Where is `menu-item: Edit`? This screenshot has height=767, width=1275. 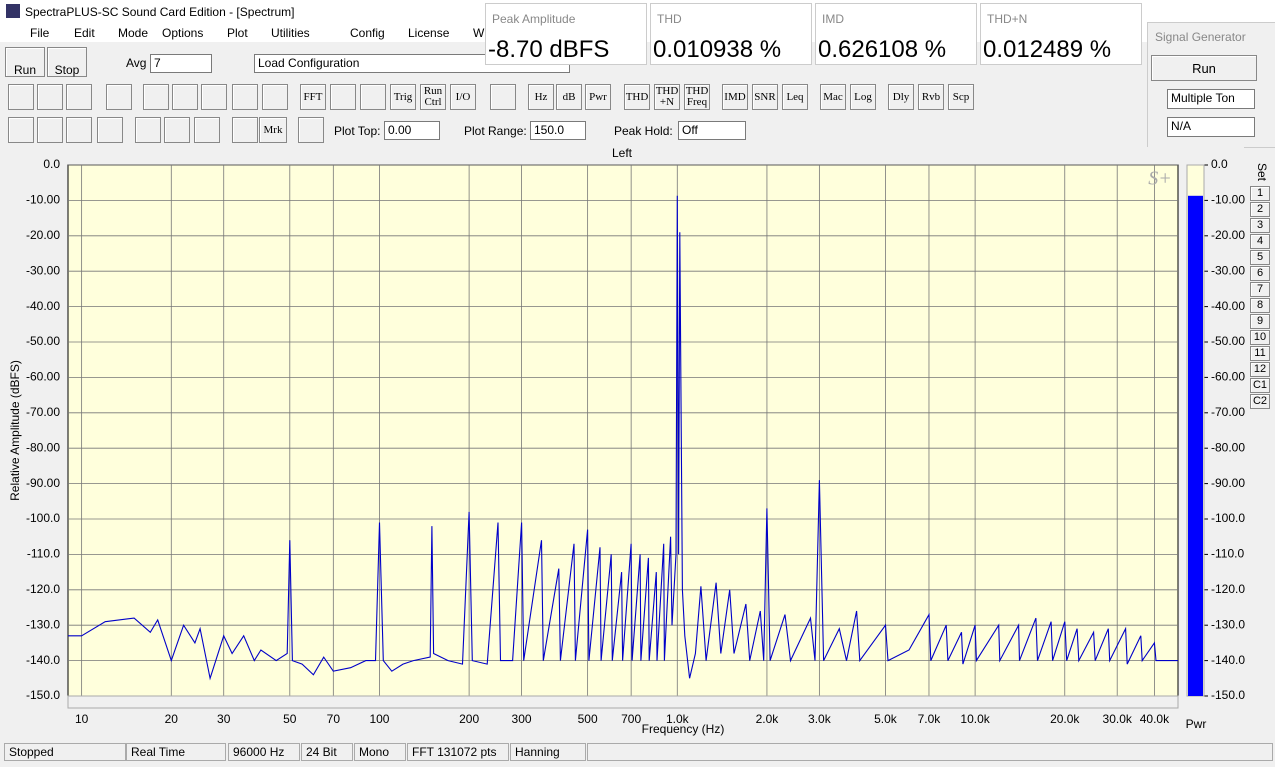
menu-item: Edit is located at coordinates (84, 33).